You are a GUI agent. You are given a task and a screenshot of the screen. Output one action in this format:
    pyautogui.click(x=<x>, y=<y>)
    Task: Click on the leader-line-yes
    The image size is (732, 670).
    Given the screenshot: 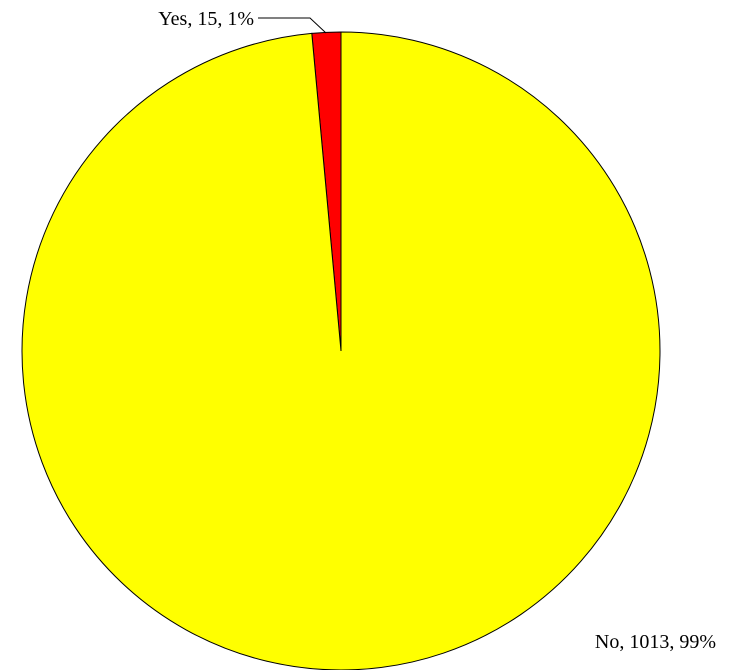 What is the action you would take?
    pyautogui.click(x=292, y=25)
    